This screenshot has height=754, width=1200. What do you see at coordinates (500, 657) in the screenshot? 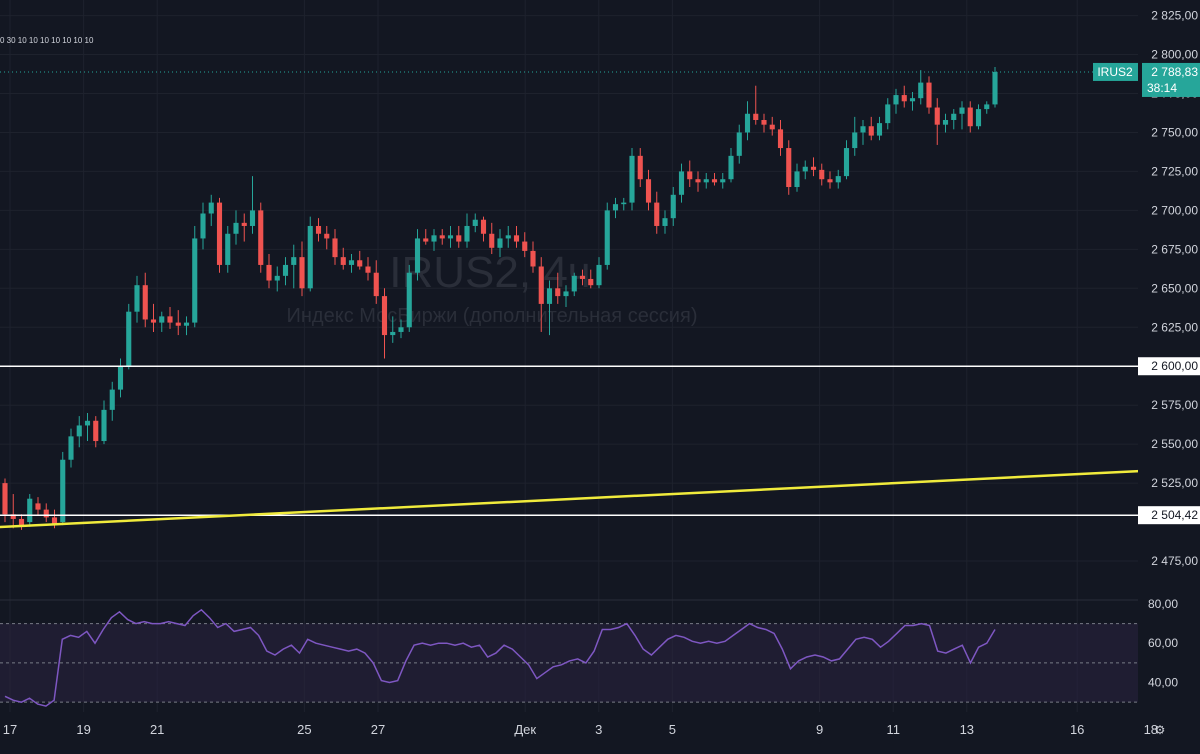
I see `rsi-line` at bounding box center [500, 657].